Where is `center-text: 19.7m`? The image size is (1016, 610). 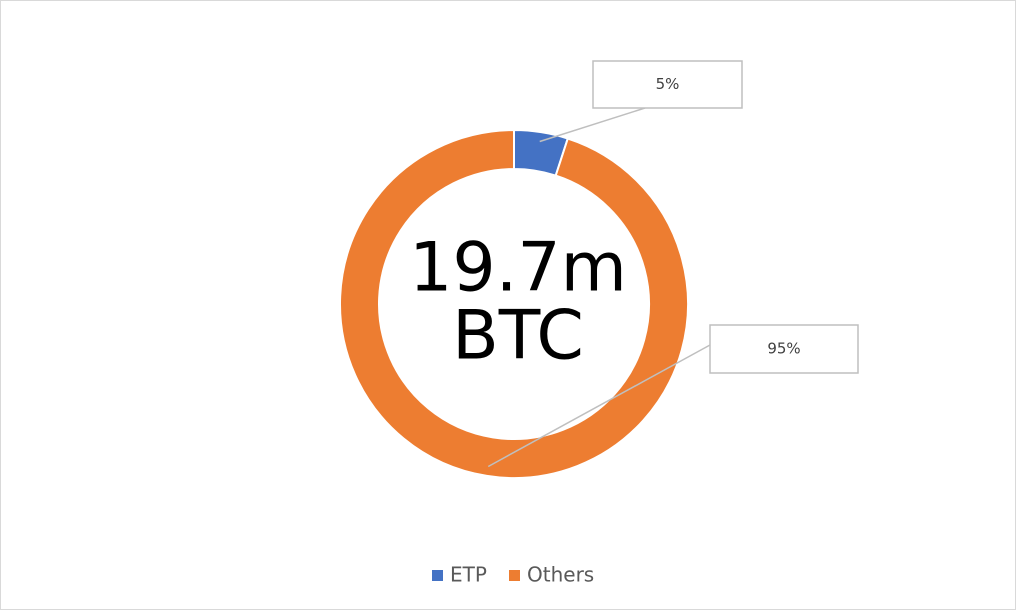 center-text: 19.7m is located at coordinates (518, 268).